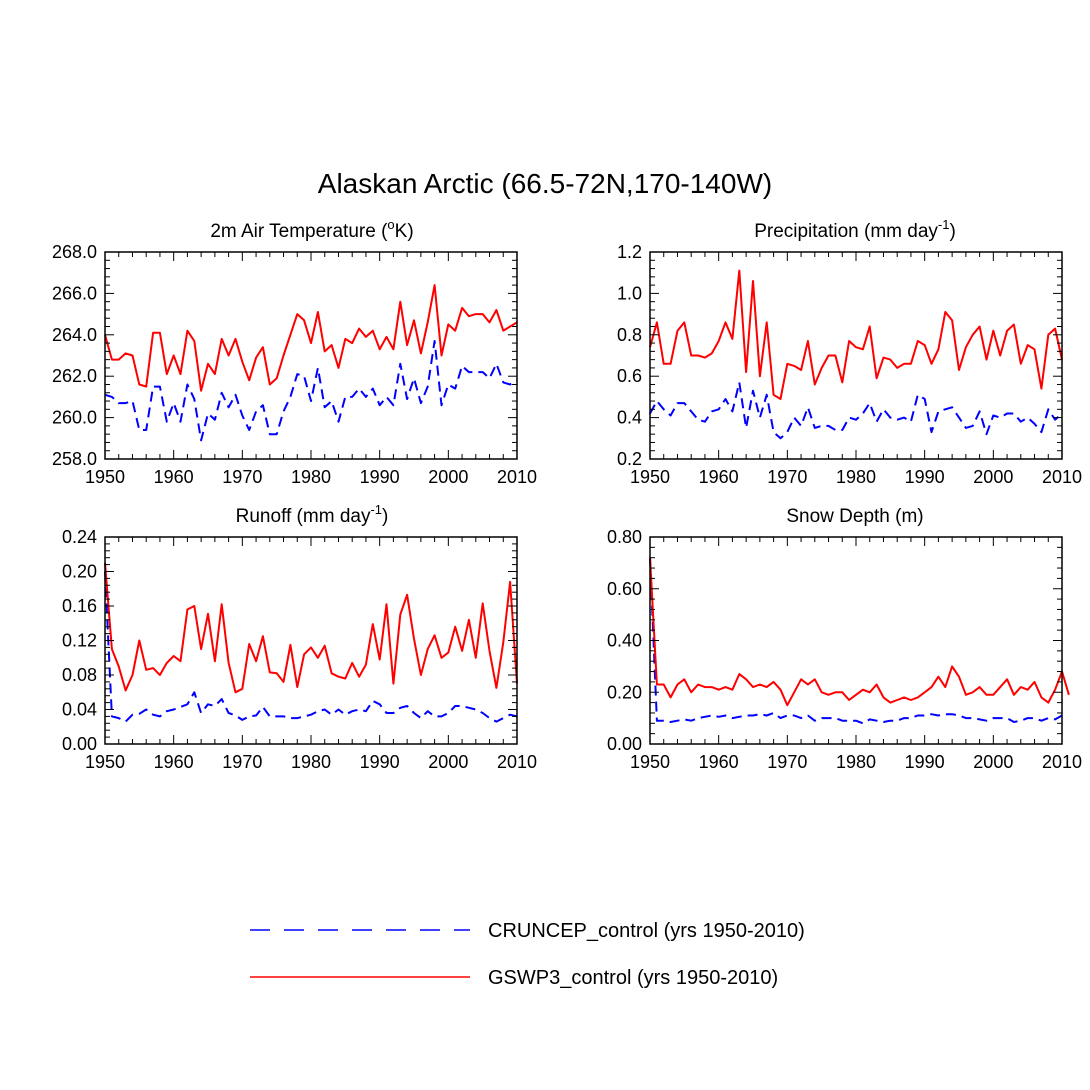  Describe the element at coordinates (629, 418) in the screenshot. I see `y-tick-label: 0.4` at that location.